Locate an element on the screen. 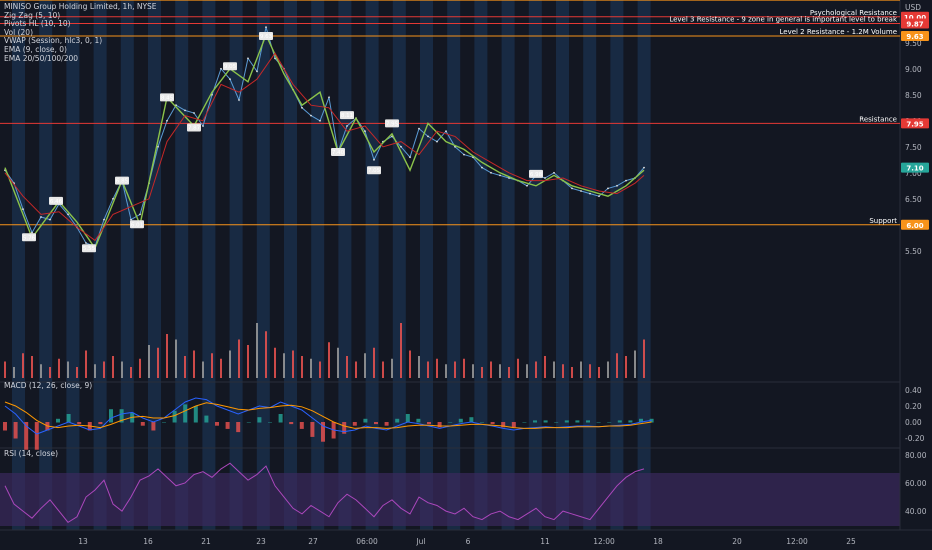  pivot-label: 5.55 is located at coordinates (89, 249).